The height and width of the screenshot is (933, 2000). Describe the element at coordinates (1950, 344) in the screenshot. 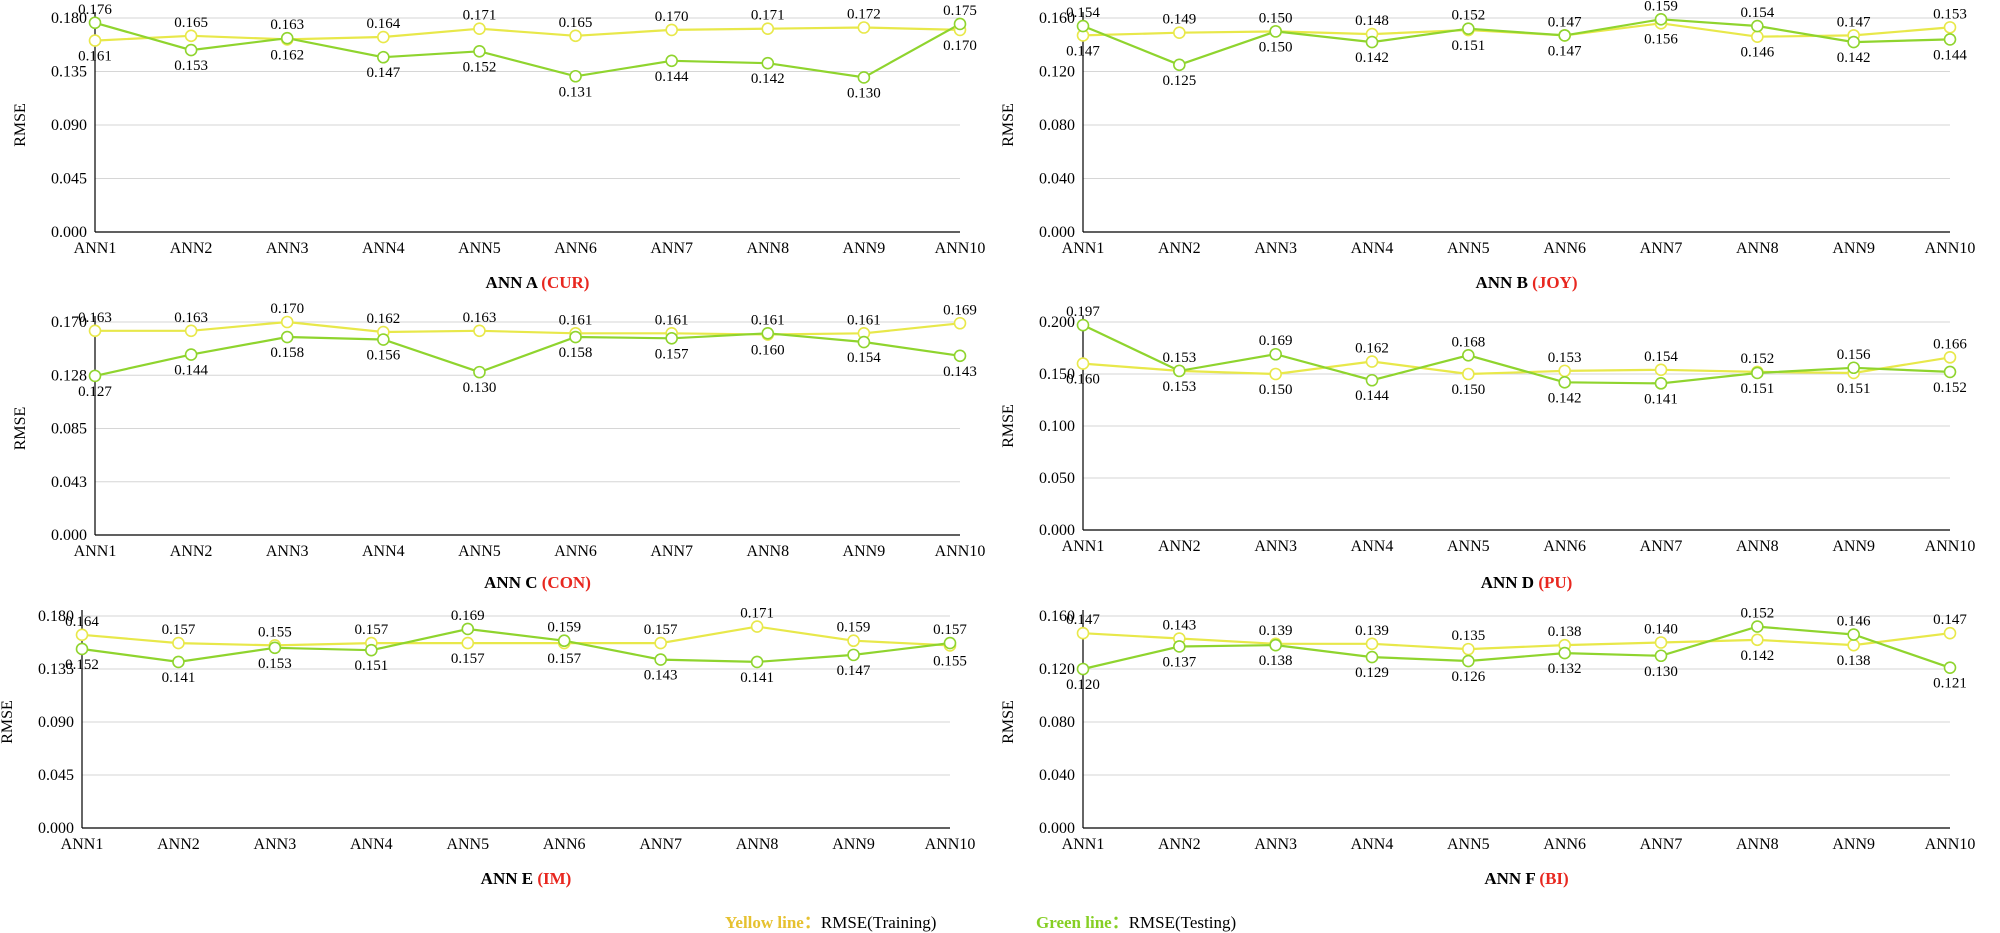

I see `training-data-label: 0.166` at that location.